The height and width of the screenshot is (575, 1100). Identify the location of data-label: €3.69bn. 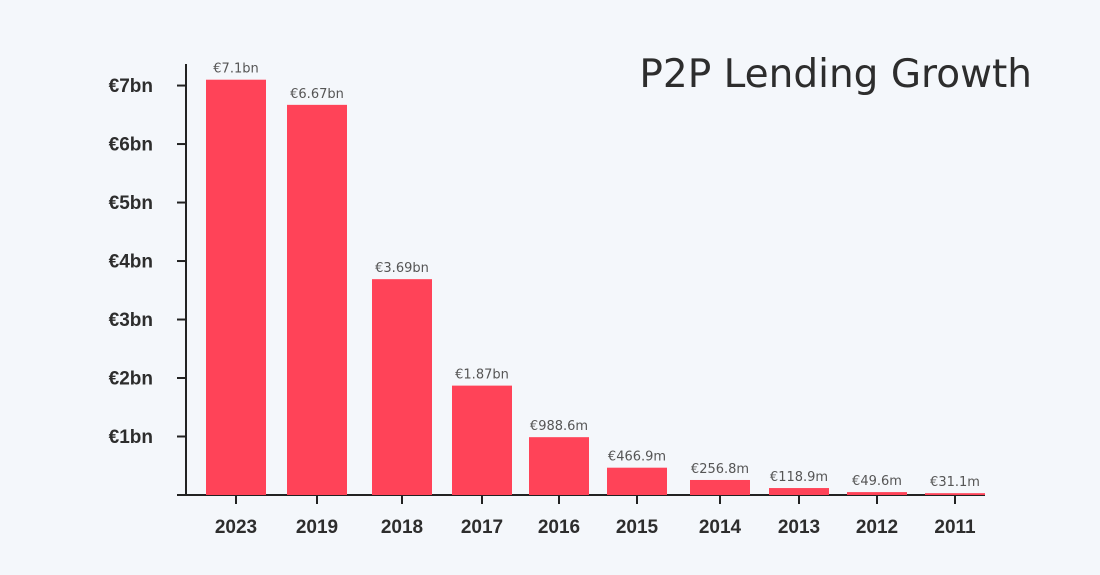
(402, 268).